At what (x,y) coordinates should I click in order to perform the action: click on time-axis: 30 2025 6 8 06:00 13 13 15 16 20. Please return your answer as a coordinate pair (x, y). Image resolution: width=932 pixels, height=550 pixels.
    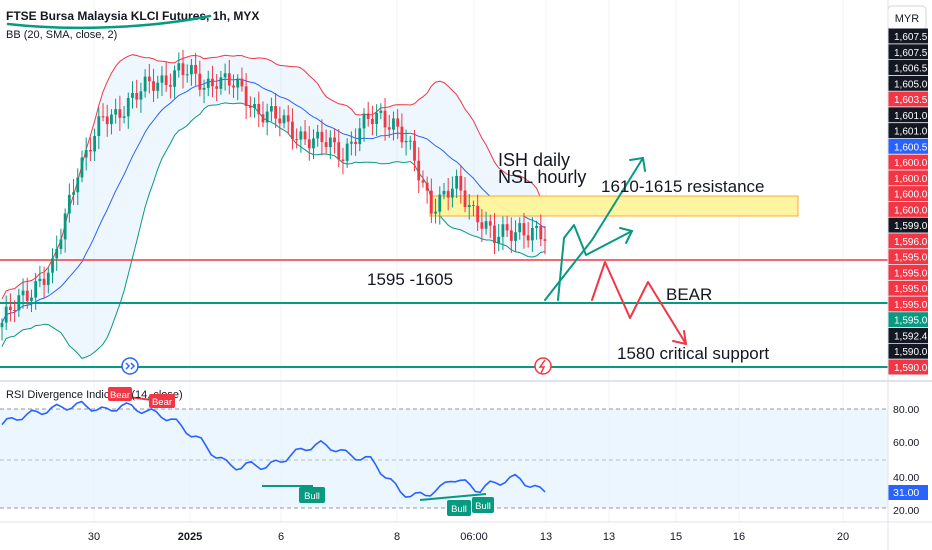
    Looking at the image, I should click on (468, 537).